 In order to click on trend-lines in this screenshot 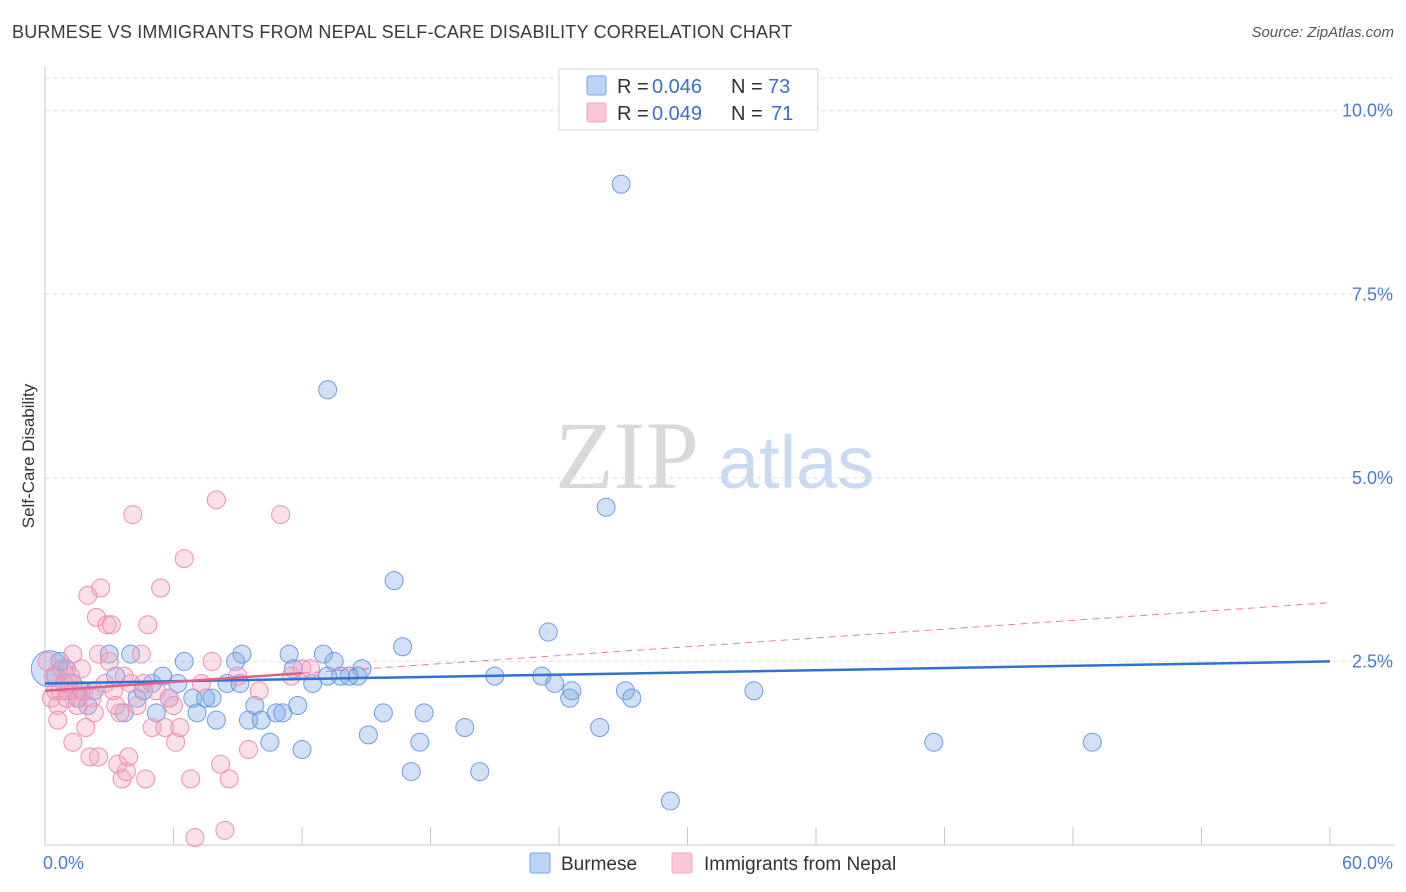, I will do `click(687, 647)`.